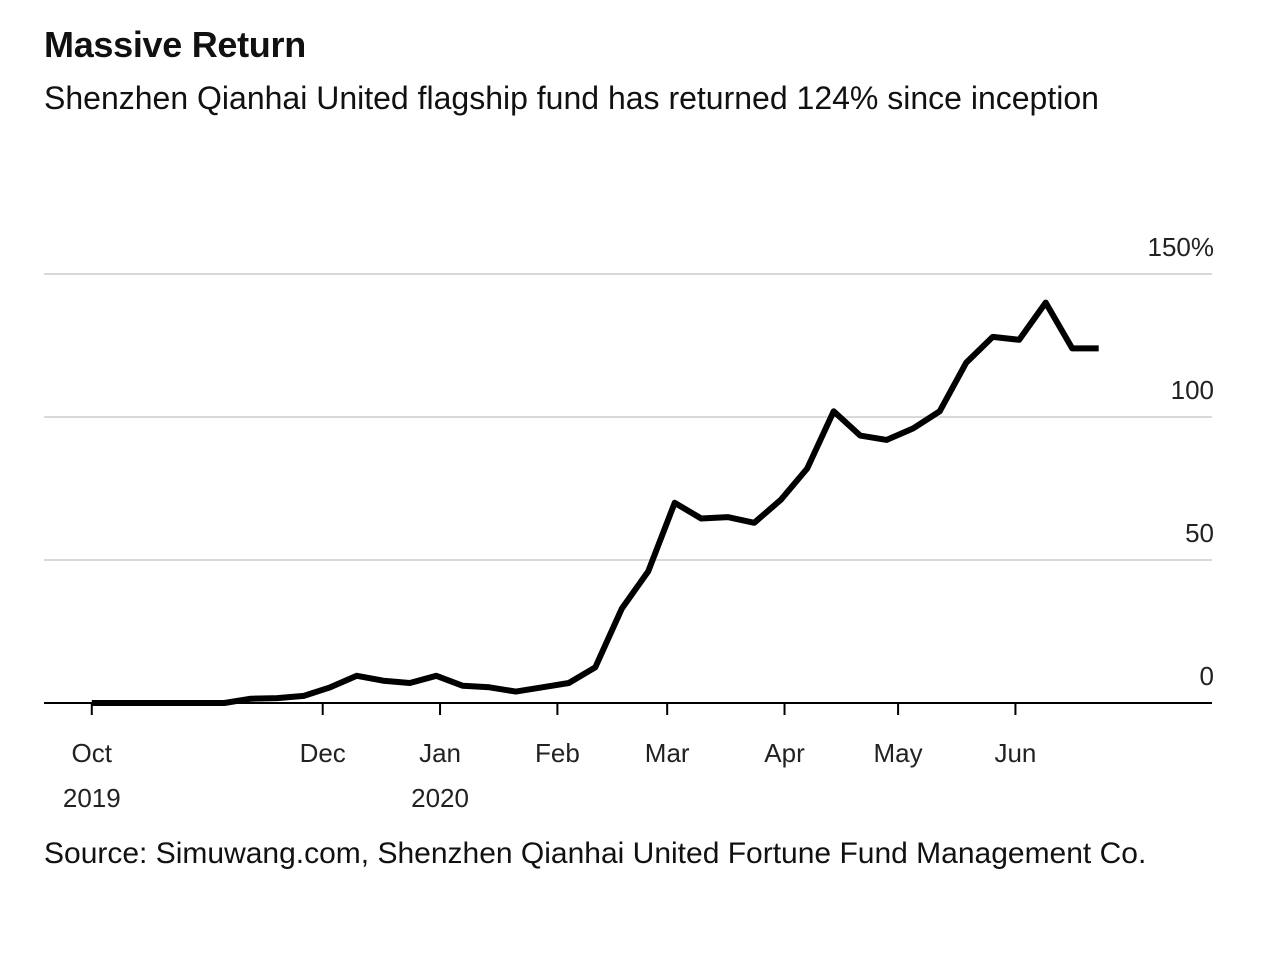 This screenshot has width=1280, height=961. What do you see at coordinates (628, 757) in the screenshot?
I see `x-axis: Oct 2019 Dec Jan 2020 Feb Mar Apr May Jun` at bounding box center [628, 757].